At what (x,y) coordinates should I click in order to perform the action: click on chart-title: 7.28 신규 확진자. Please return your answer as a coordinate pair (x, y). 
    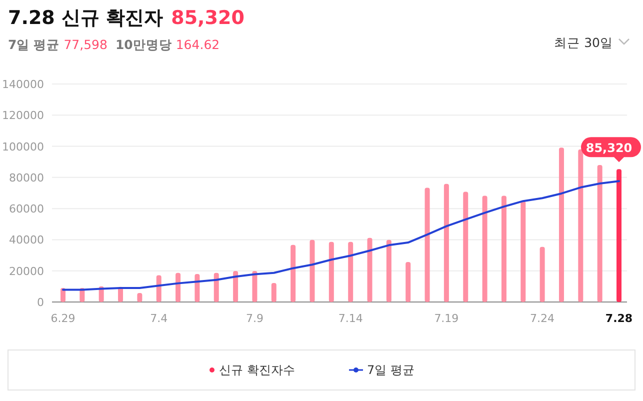
    Looking at the image, I should click on (86, 18).